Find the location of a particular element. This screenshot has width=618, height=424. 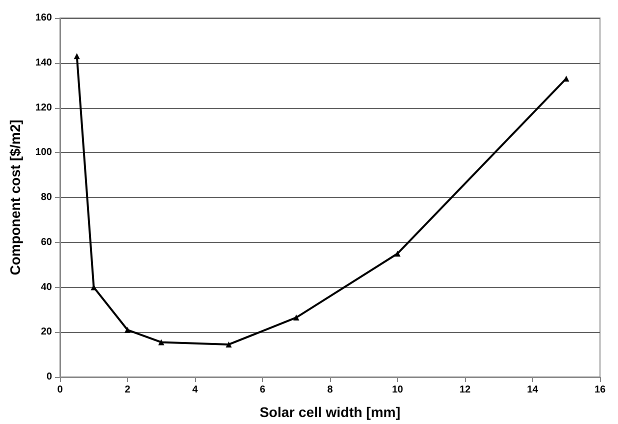

y-tick-label: 80 is located at coordinates (46, 197).